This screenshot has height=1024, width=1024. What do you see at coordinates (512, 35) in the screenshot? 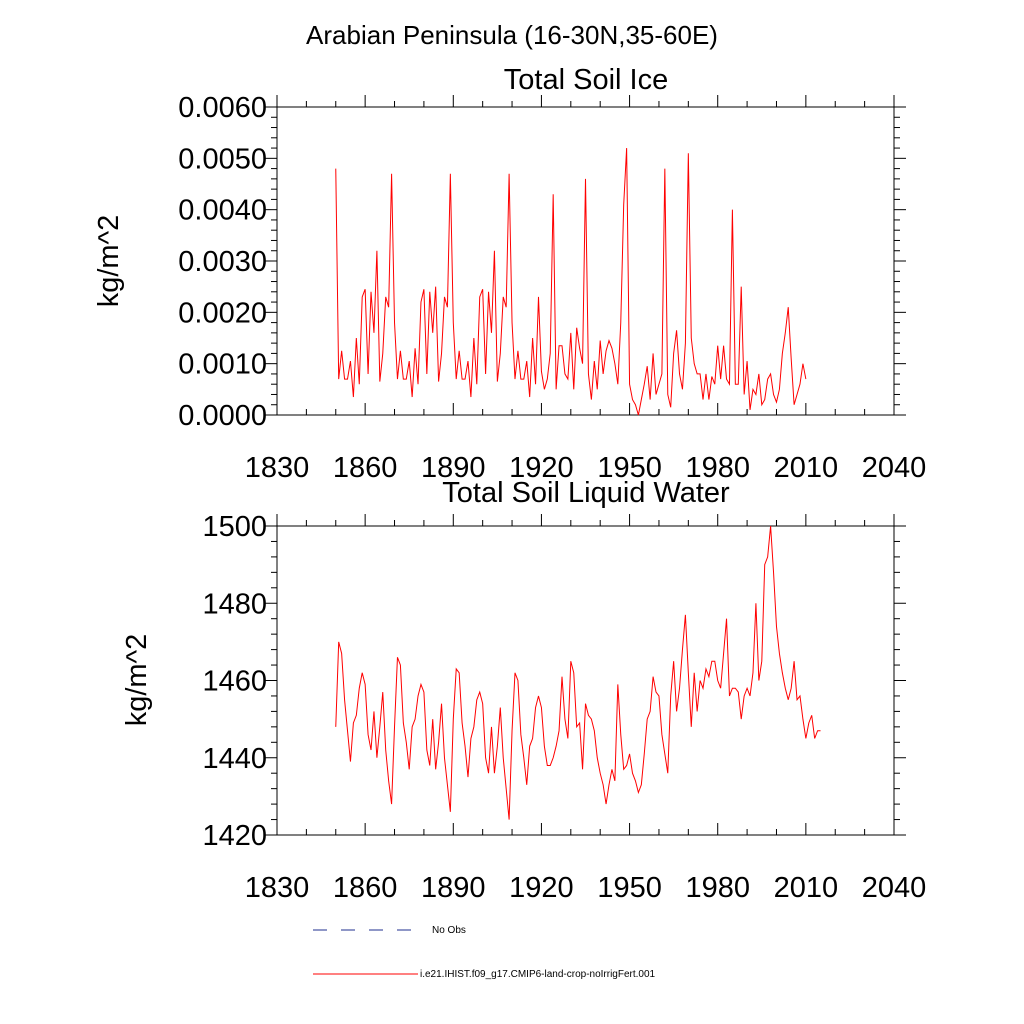
I see `figure-suptitle: Arabian Peninsula (16-30N,35-60E)` at bounding box center [512, 35].